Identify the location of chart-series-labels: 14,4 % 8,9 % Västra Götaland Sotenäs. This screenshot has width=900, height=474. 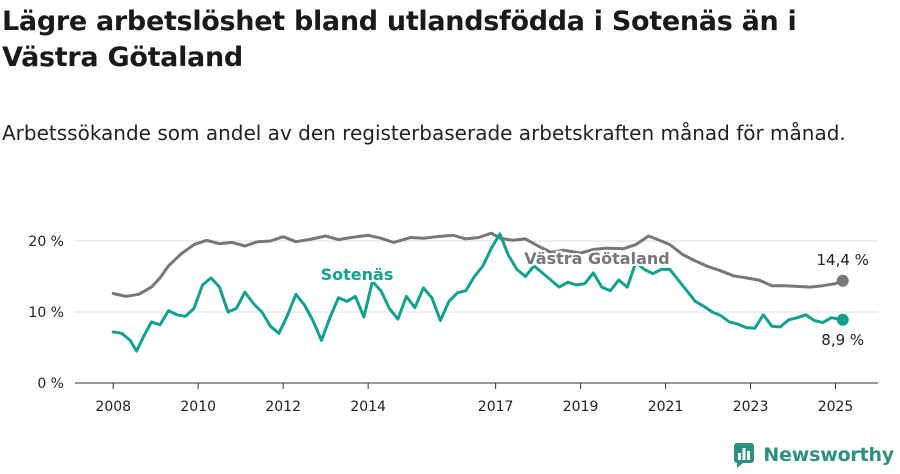
(594, 298).